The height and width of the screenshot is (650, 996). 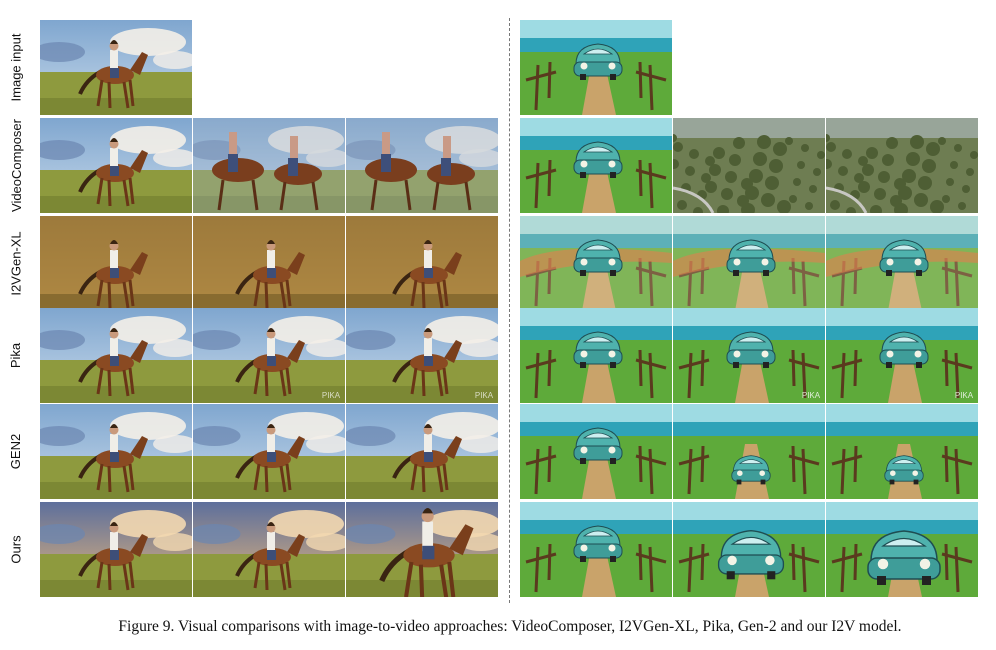 I want to click on row-label-text: GEN2, so click(x=16, y=451).